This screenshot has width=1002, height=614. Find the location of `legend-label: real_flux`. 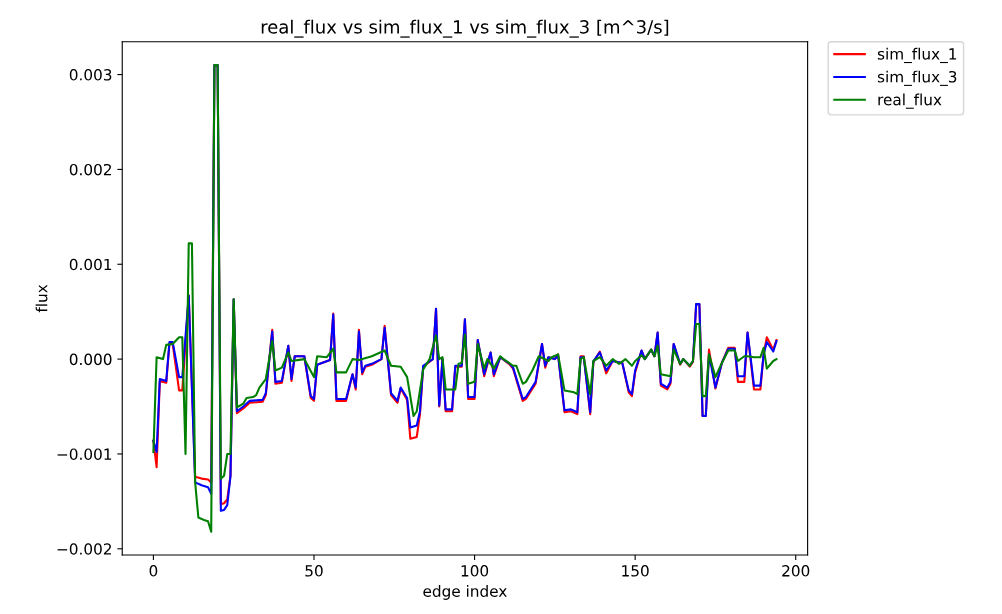

legend-label: real_flux is located at coordinates (910, 101).